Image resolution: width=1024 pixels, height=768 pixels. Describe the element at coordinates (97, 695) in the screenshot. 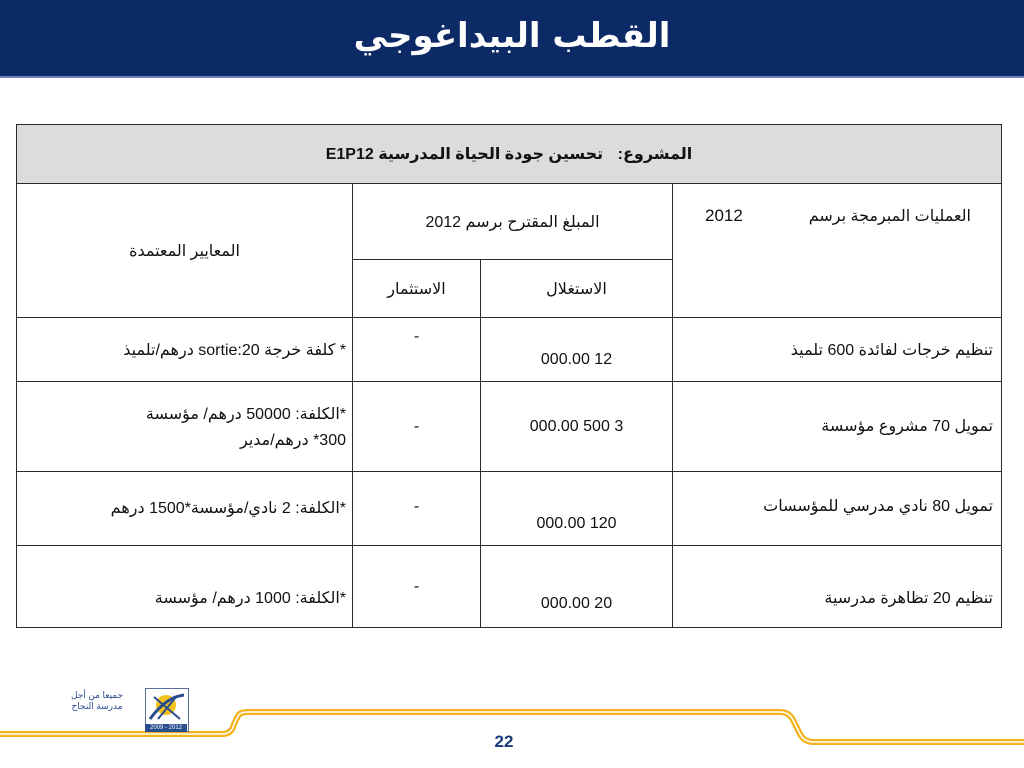

I see `logo-line-1: جميعا من أجل` at that location.